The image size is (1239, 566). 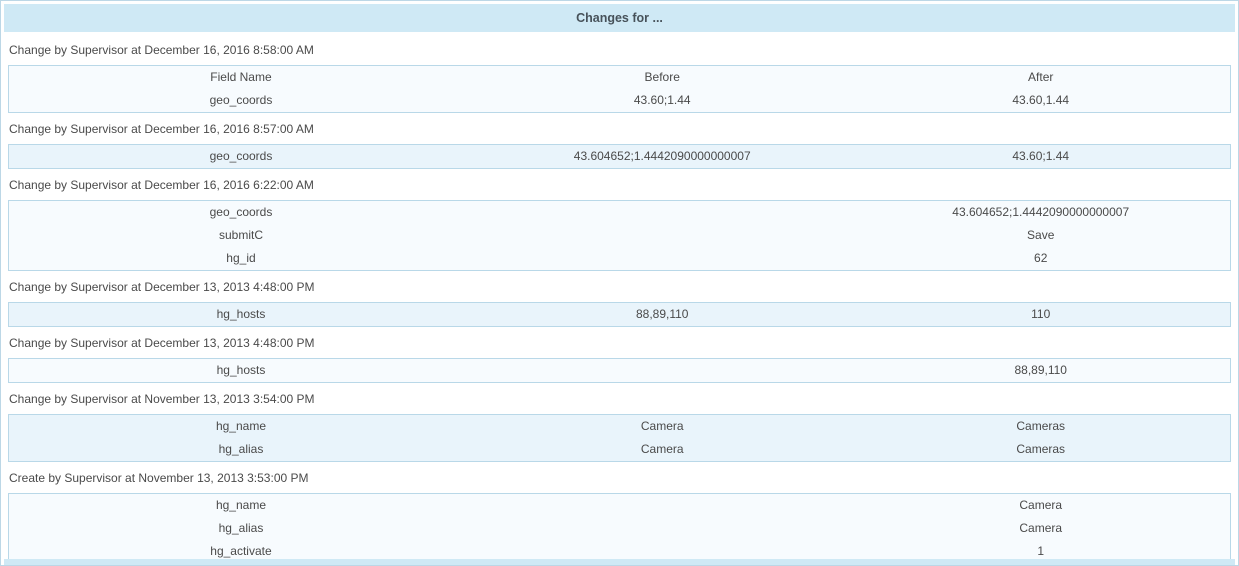 What do you see at coordinates (662, 314) in the screenshot?
I see `before-value-cell: 88,89,110` at bounding box center [662, 314].